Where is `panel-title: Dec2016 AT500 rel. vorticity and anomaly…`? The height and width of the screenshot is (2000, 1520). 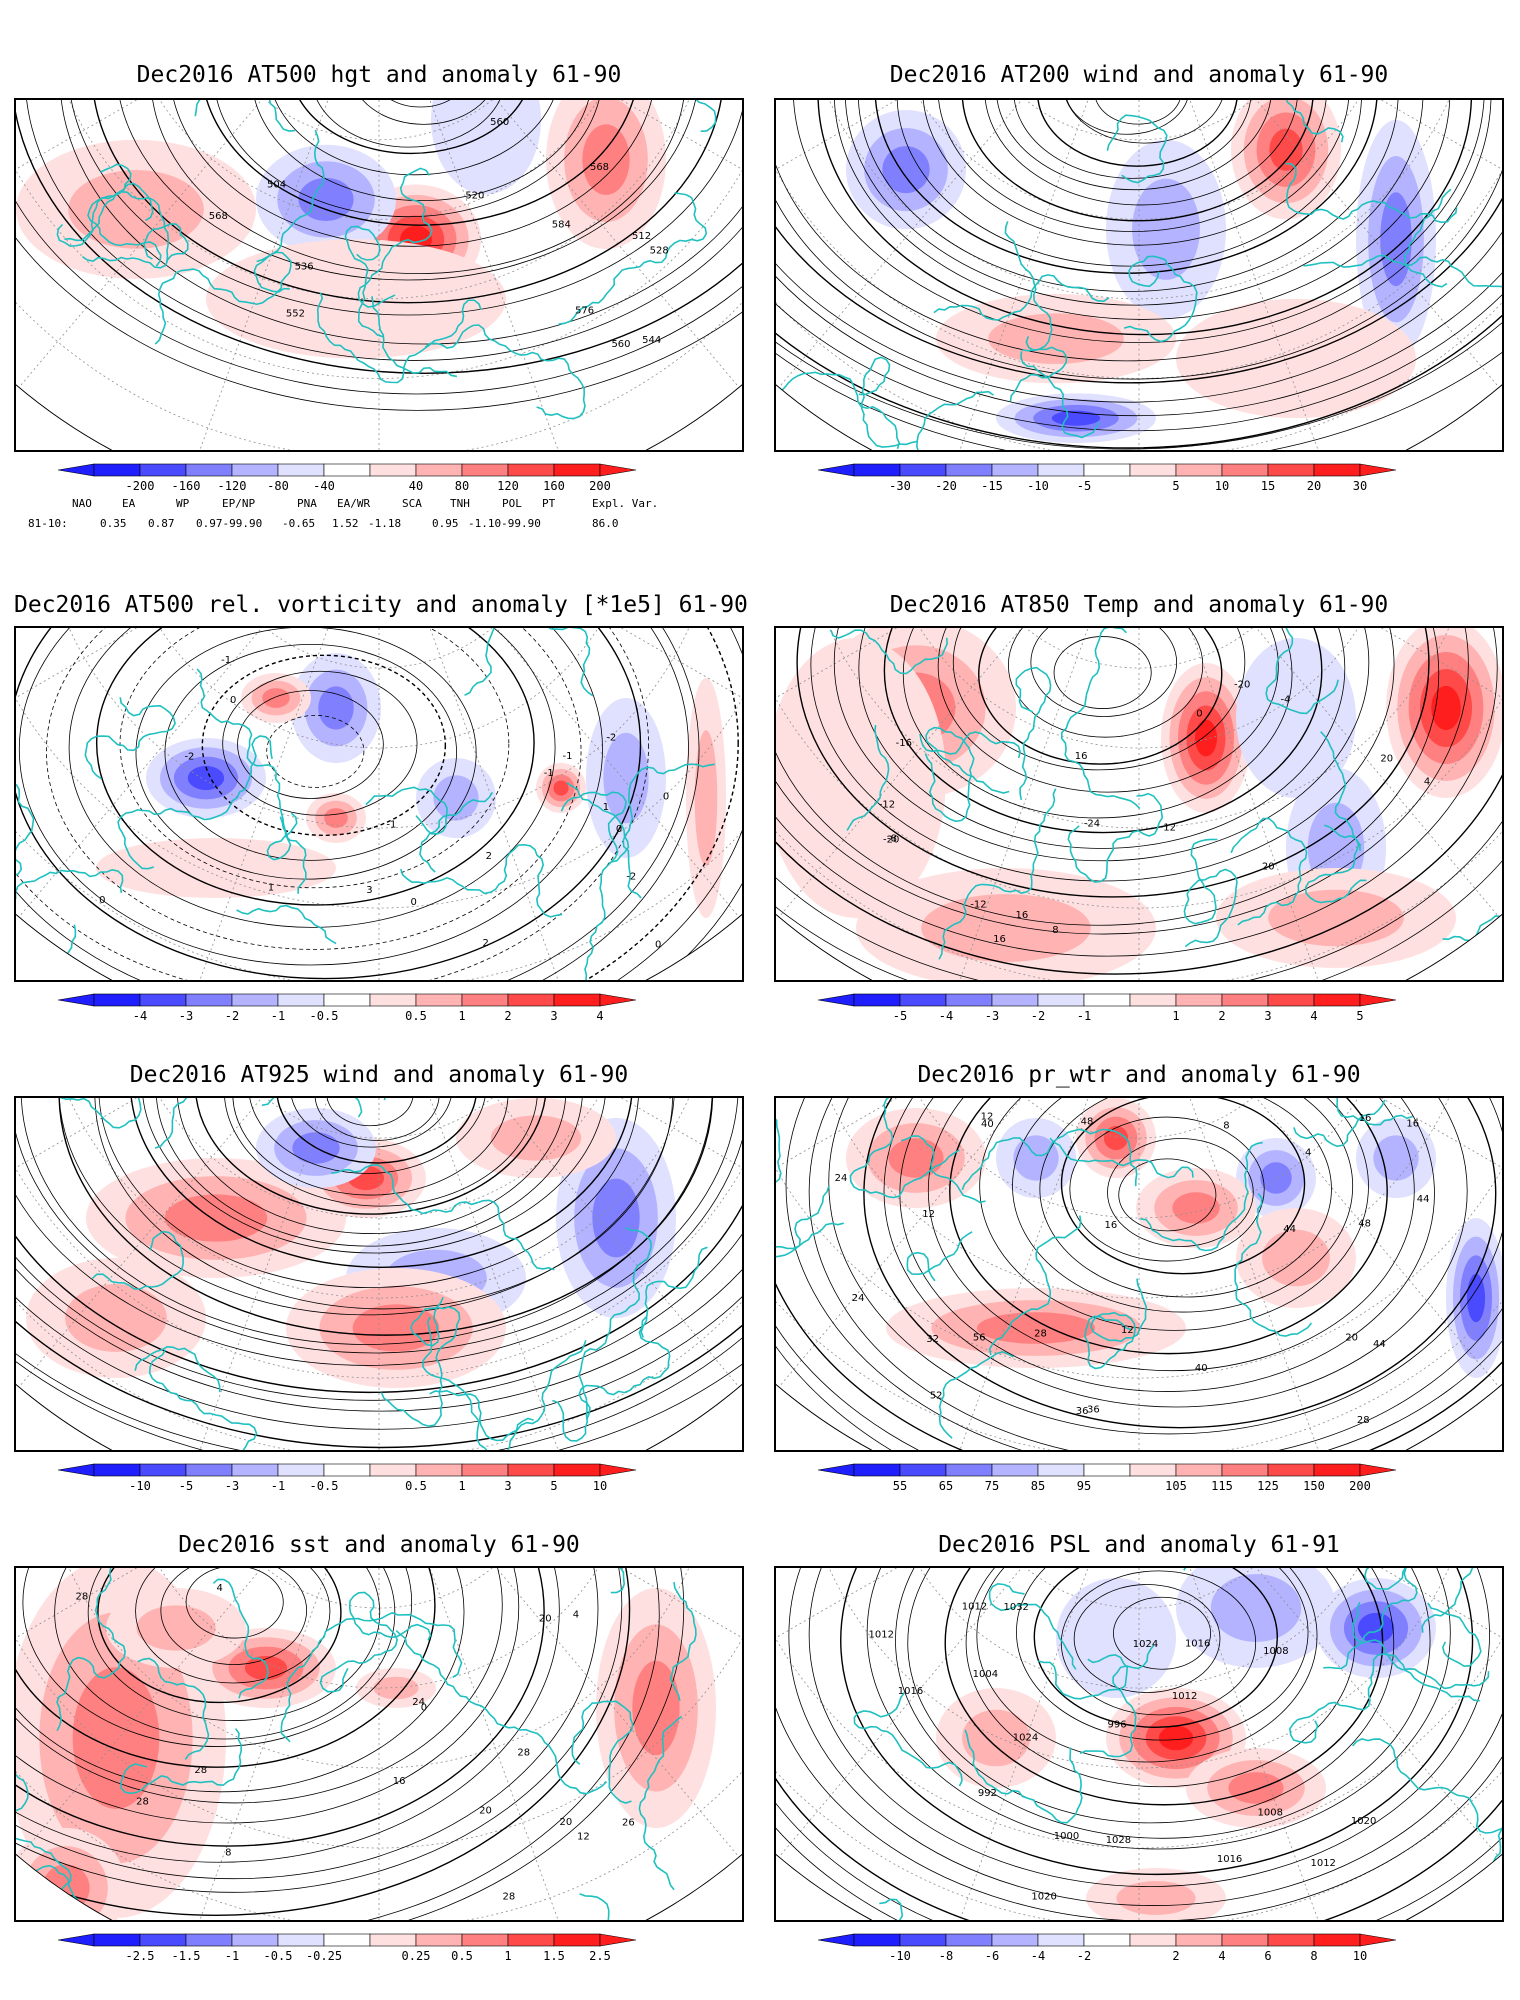
panel-title: Dec2016 AT500 rel. vorticity and anomaly… is located at coordinates (381, 605).